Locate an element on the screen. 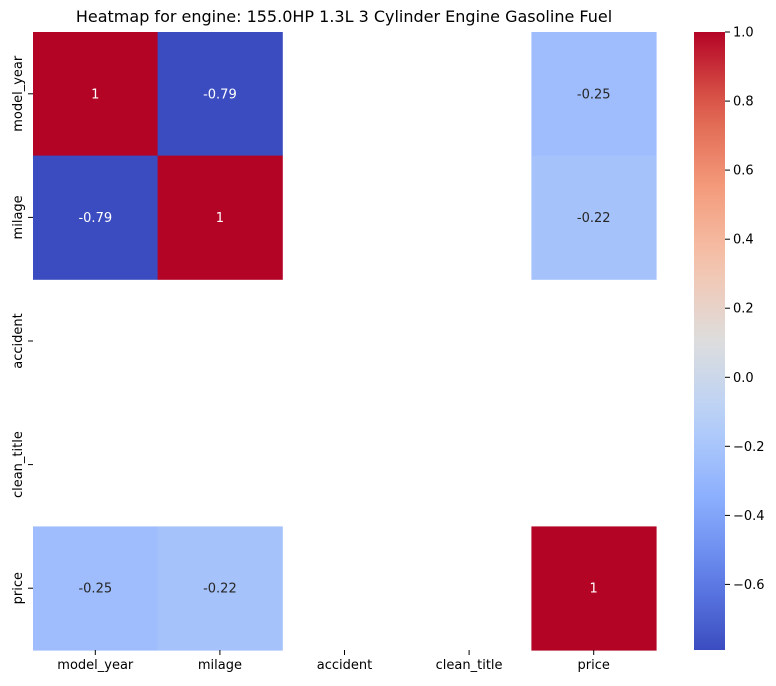  colorbar-tick-label: 0.0 is located at coordinates (743, 378).